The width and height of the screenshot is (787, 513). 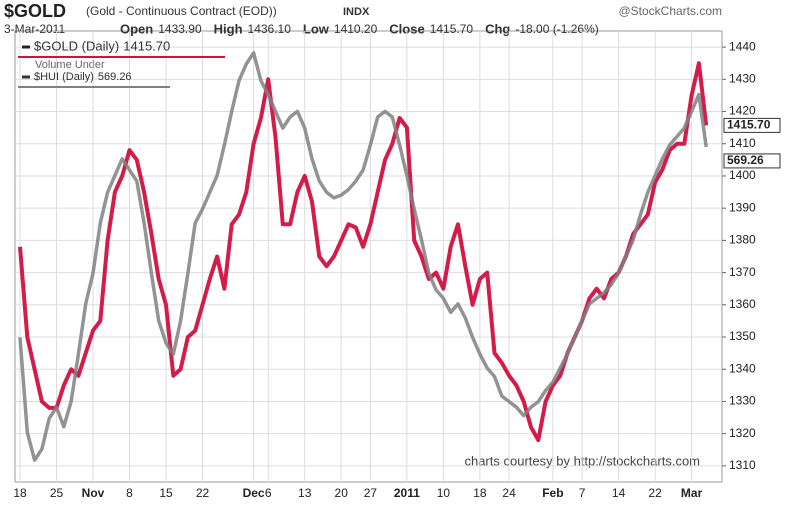 What do you see at coordinates (692, 493) in the screenshot?
I see `x-tick-label: Mar` at bounding box center [692, 493].